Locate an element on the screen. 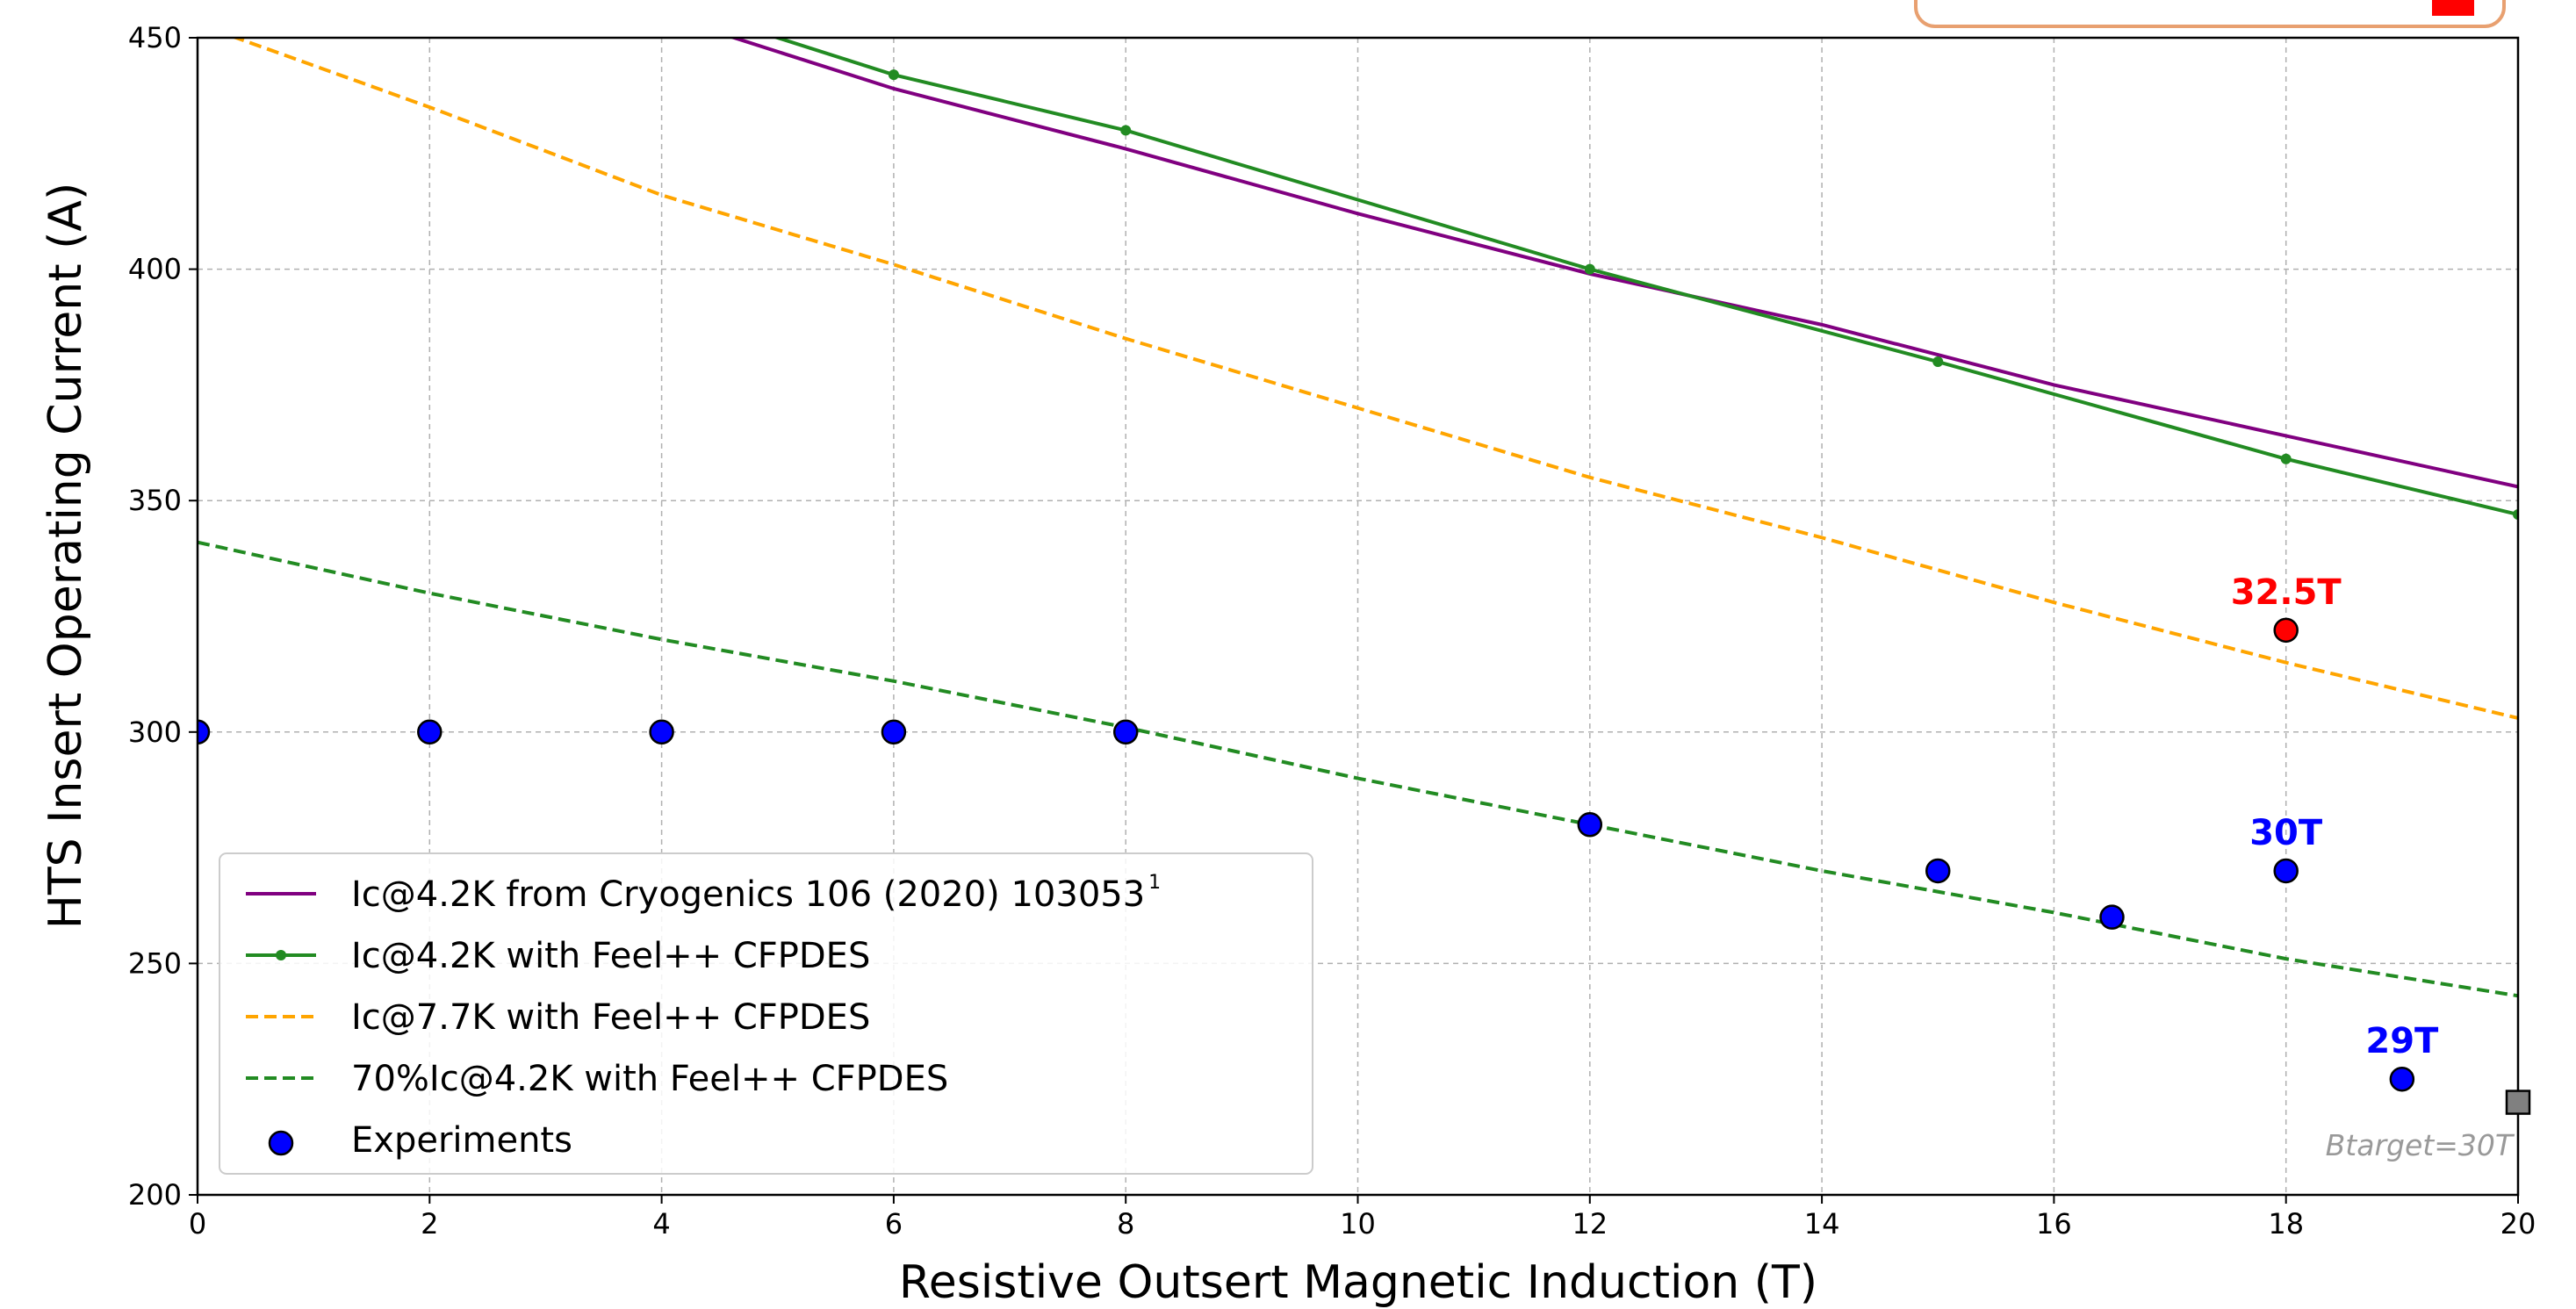 Image resolution: width=2576 pixels, height=1309 pixels. x-tick-label: 12 is located at coordinates (1590, 1224).